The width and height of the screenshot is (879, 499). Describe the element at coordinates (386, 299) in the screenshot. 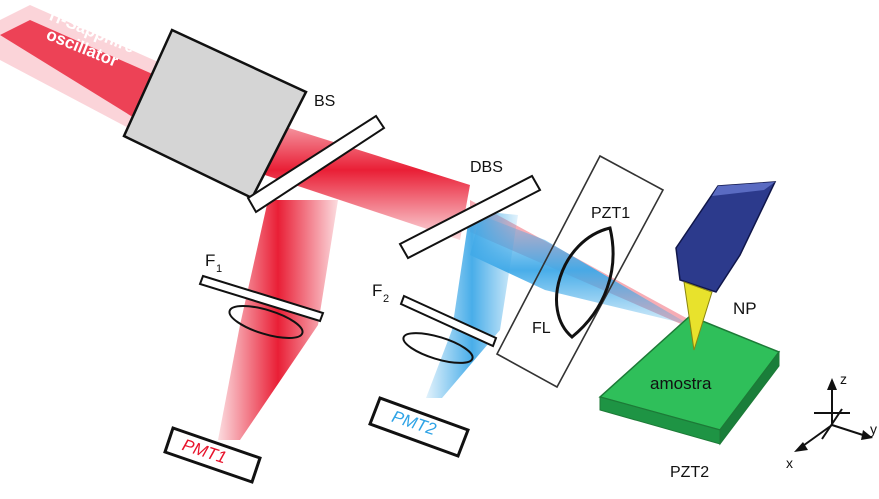

I see `f2-label-subscript: 2` at that location.